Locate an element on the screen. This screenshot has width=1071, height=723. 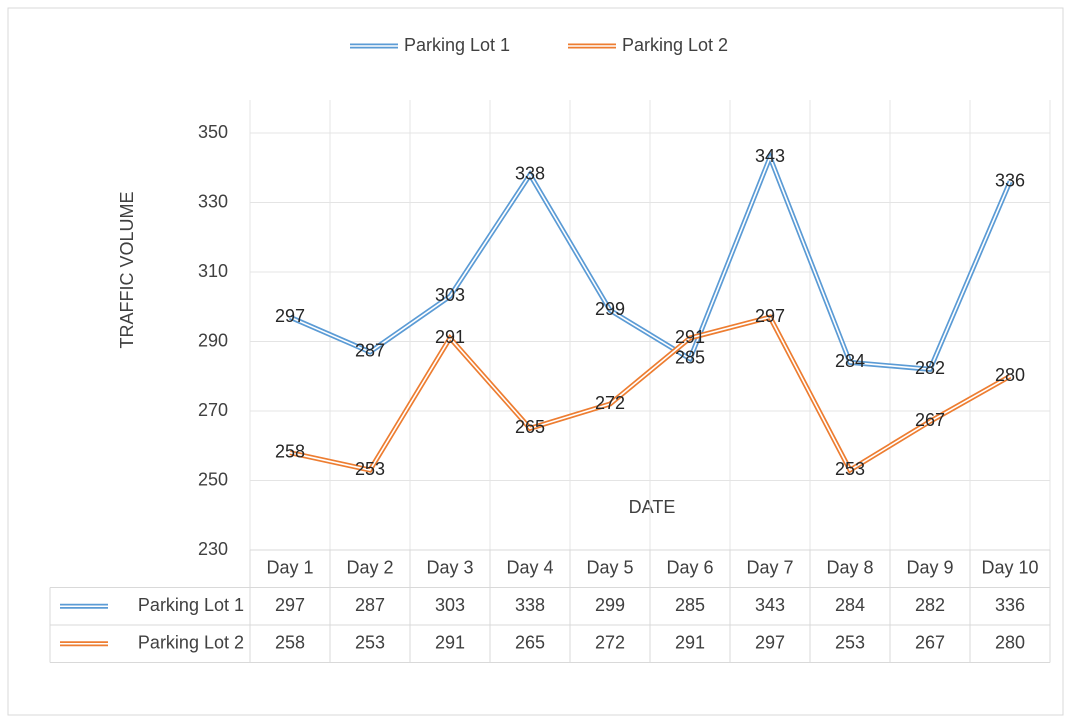
x-tick-label: Day 5 is located at coordinates (609, 568).